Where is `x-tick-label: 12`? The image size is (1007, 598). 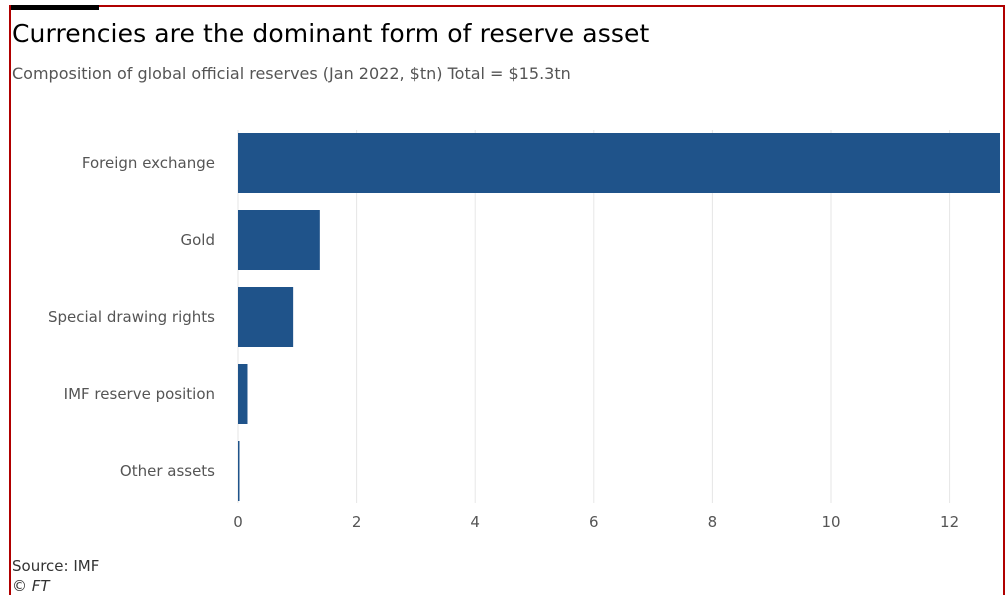
x-tick-label: 12 is located at coordinates (949, 522).